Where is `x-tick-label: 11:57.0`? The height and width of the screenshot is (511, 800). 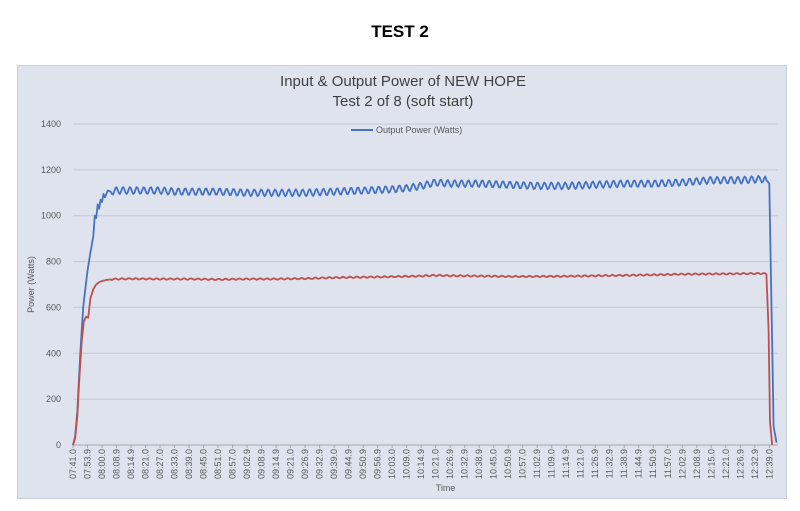
x-tick-label: 11:57.0 is located at coordinates (668, 463).